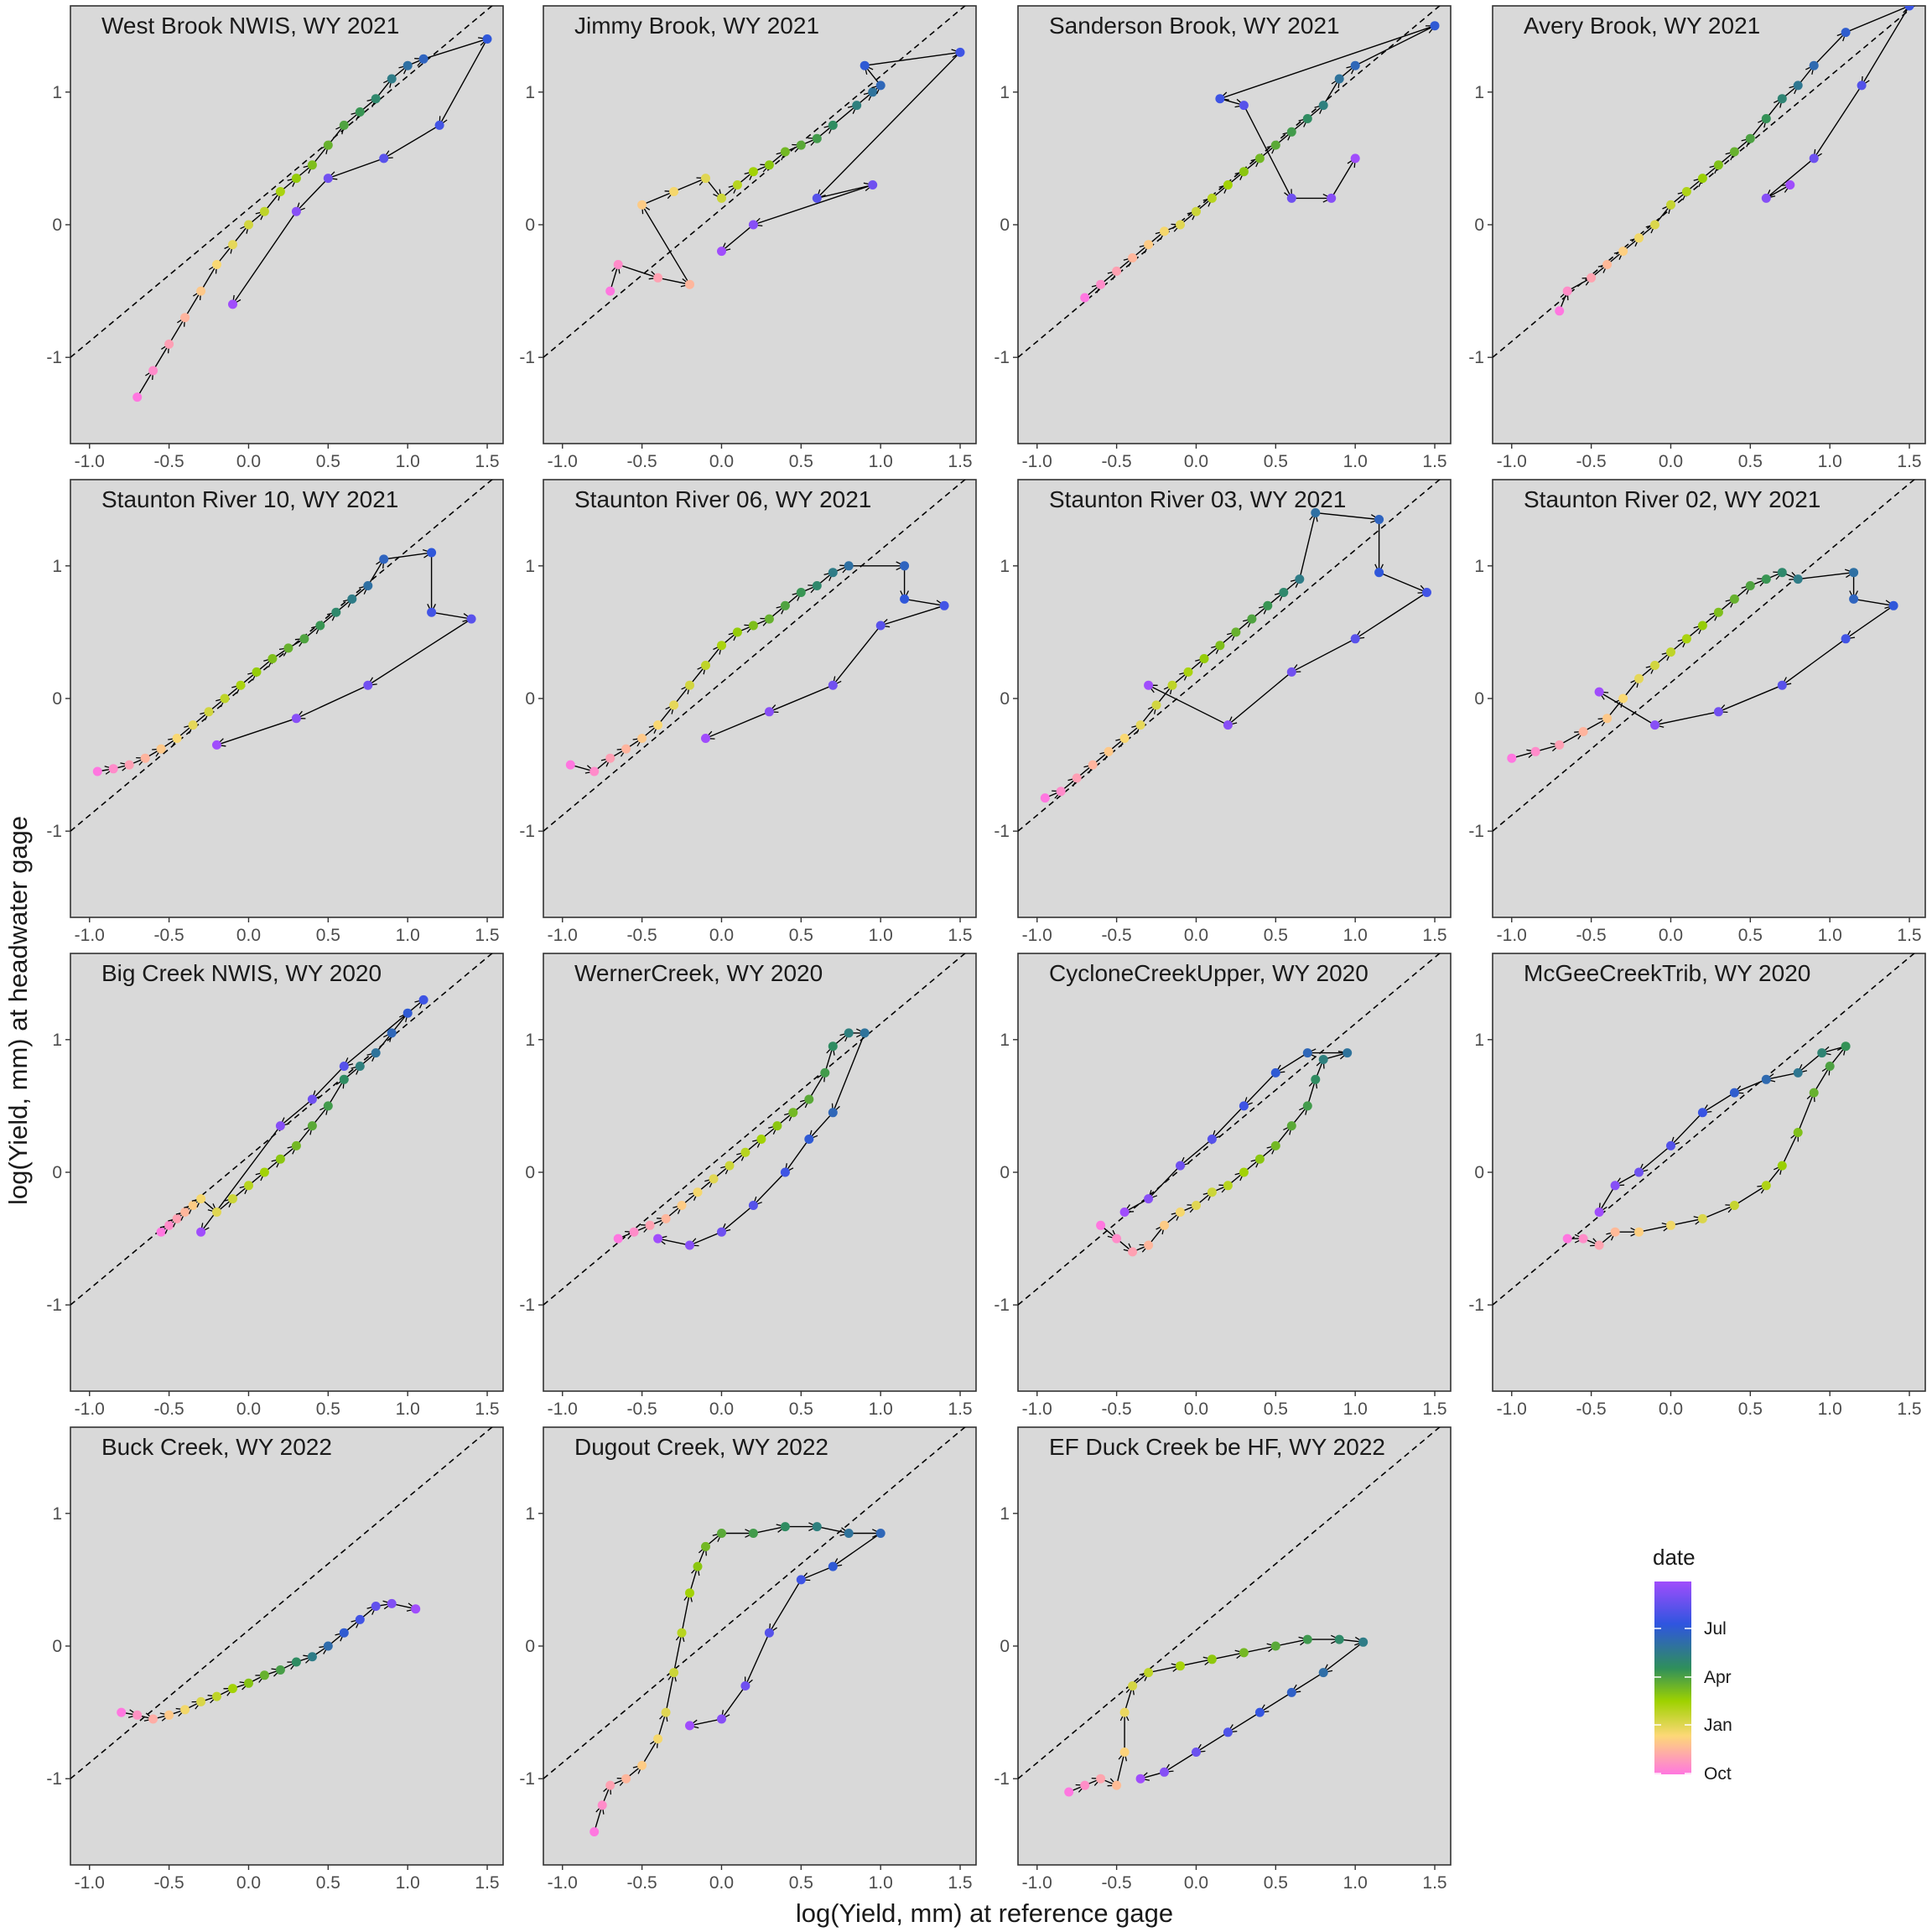 The height and width of the screenshot is (1932, 1932). Describe the element at coordinates (1672, 499) in the screenshot. I see `panel-title: Staunton River 02, WY 2021` at that location.